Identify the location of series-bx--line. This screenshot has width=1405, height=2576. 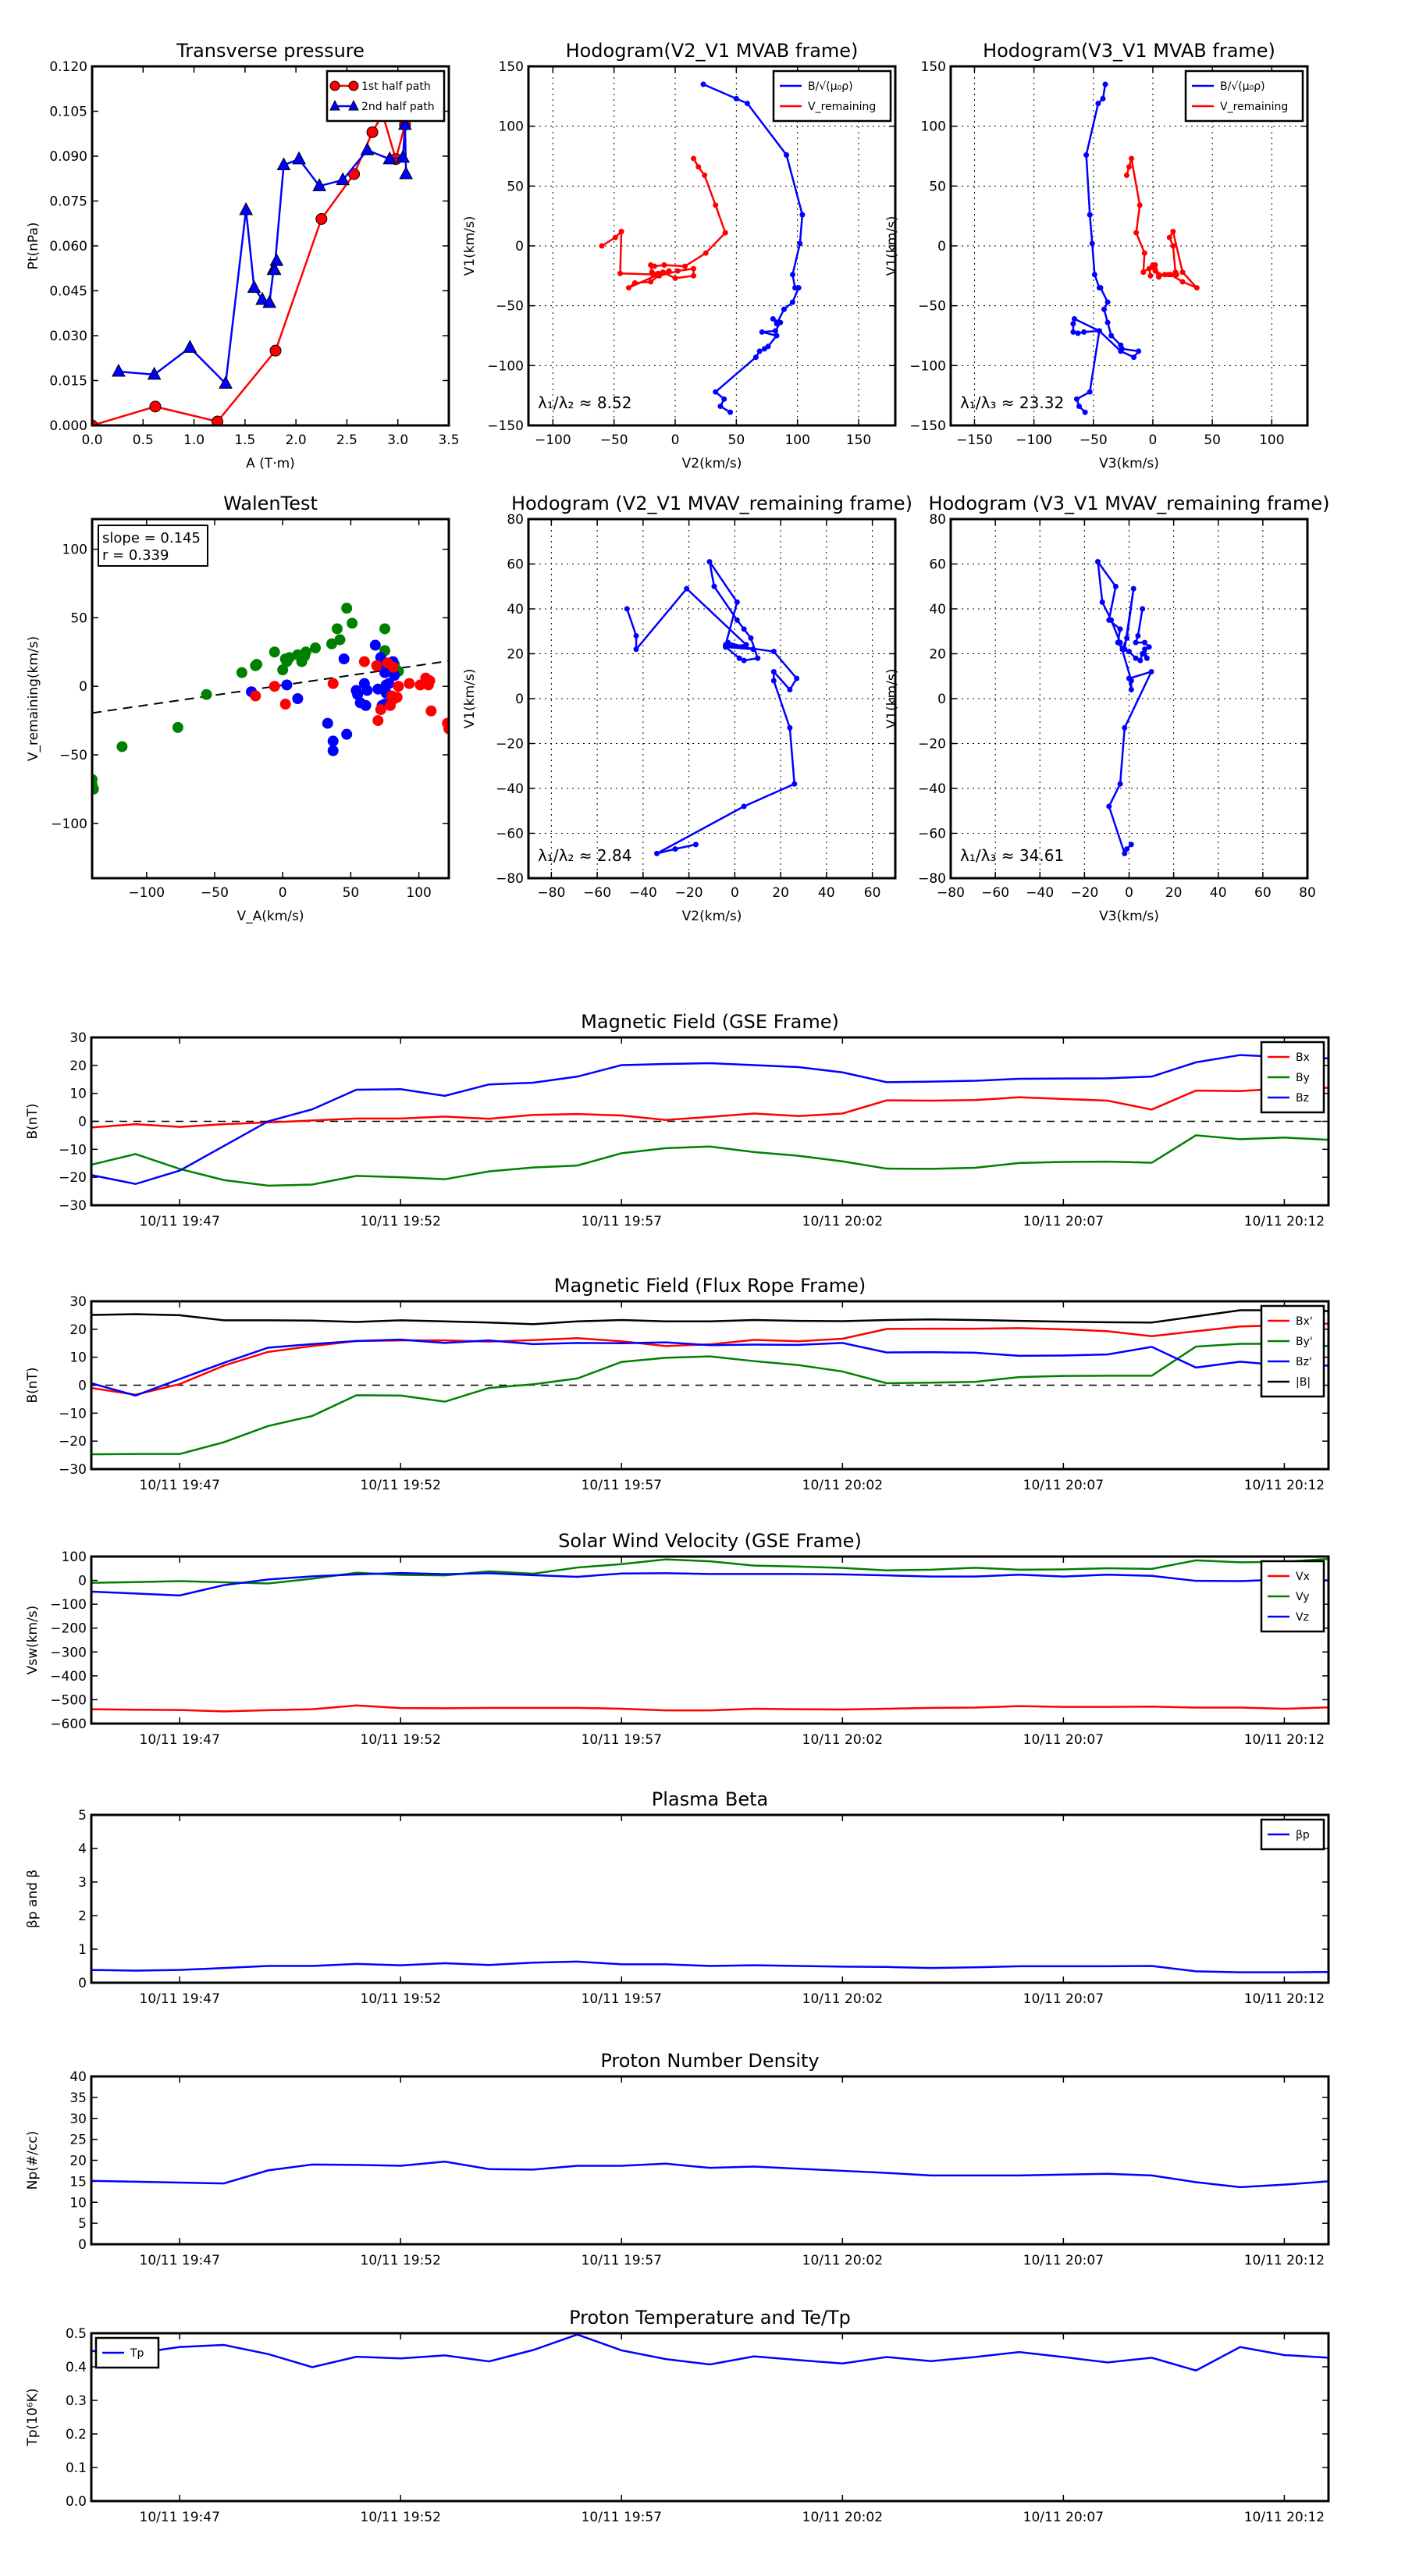
(710, 1359).